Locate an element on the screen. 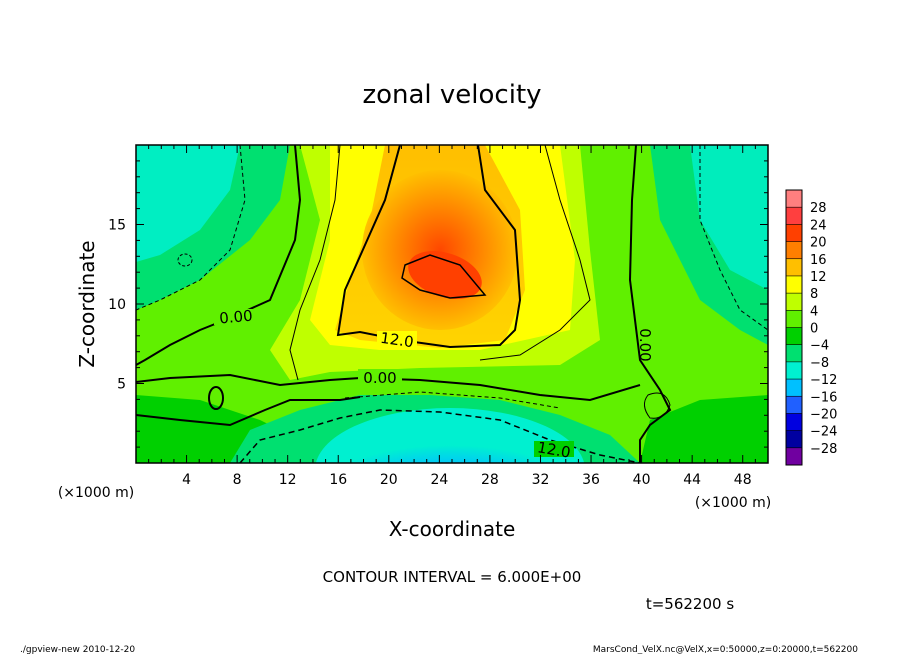  colorbar-label: −4 is located at coordinates (819, 346).